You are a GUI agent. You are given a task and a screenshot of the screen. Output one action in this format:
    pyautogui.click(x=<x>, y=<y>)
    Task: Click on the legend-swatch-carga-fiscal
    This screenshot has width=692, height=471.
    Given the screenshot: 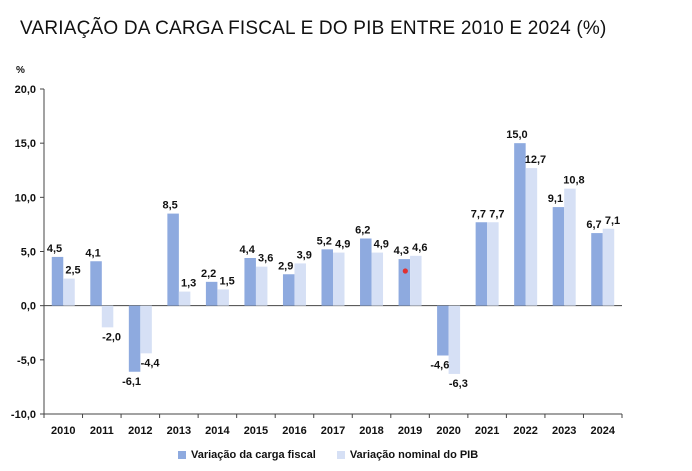 What is the action you would take?
    pyautogui.click(x=182, y=455)
    